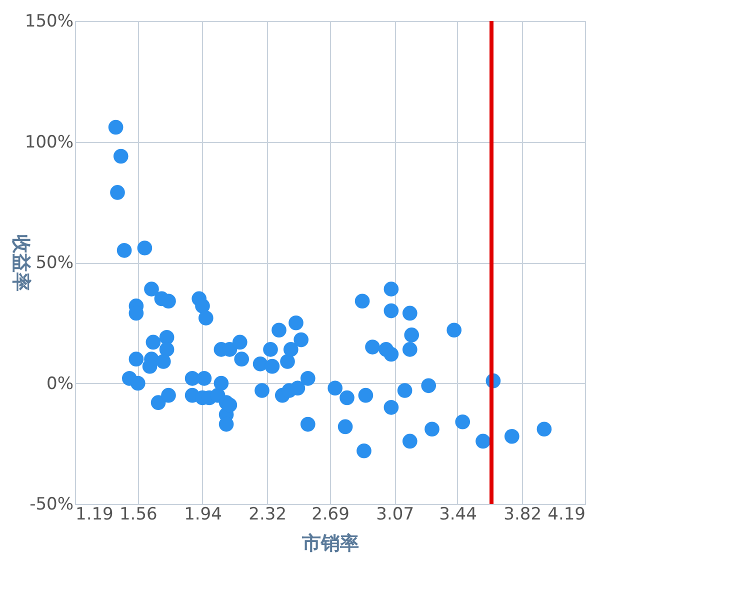 The width and height of the screenshot is (731, 590). I want to click on y-tick-label: 150%, so click(49, 22).